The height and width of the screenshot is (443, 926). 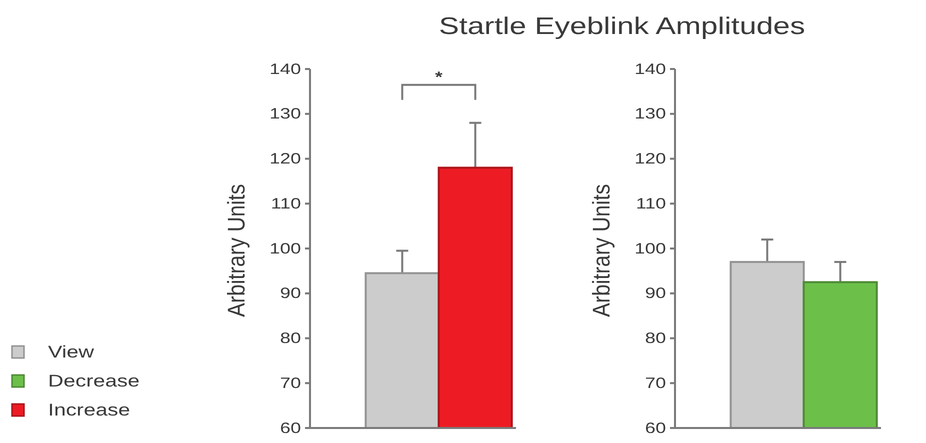 I want to click on annotation: *, so click(x=439, y=77).